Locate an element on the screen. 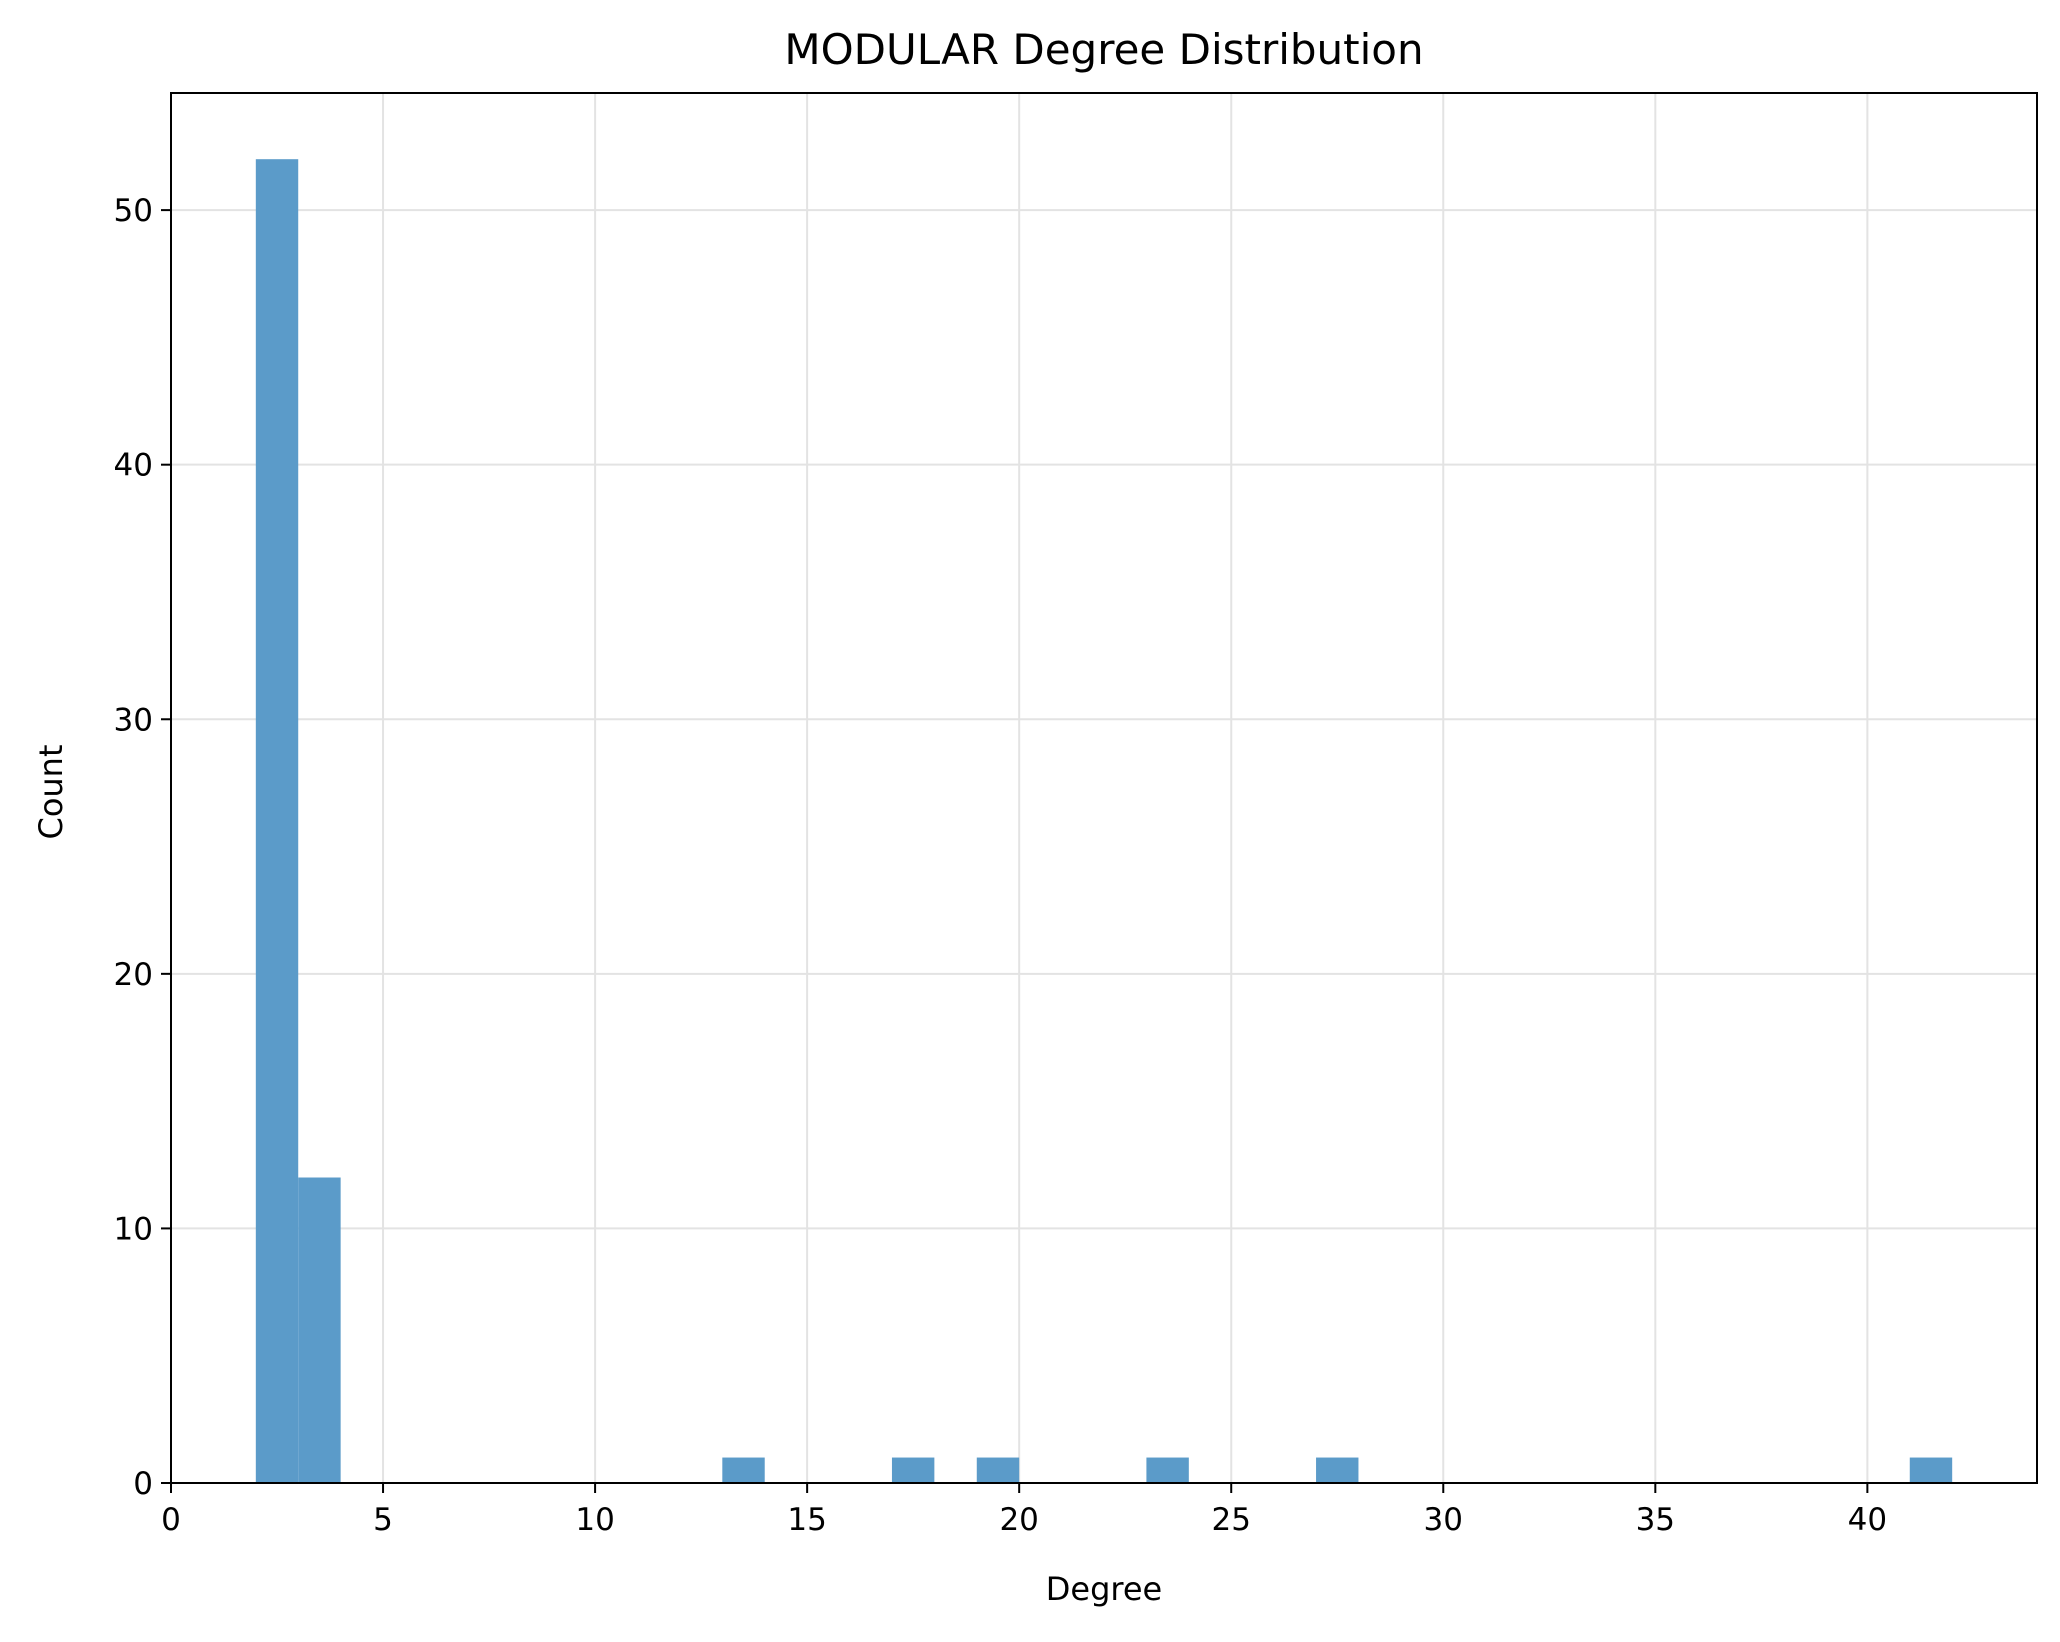 This screenshot has height=1642, width=2060. chart-title: MODULAR Degree Distribution is located at coordinates (1103, 49).